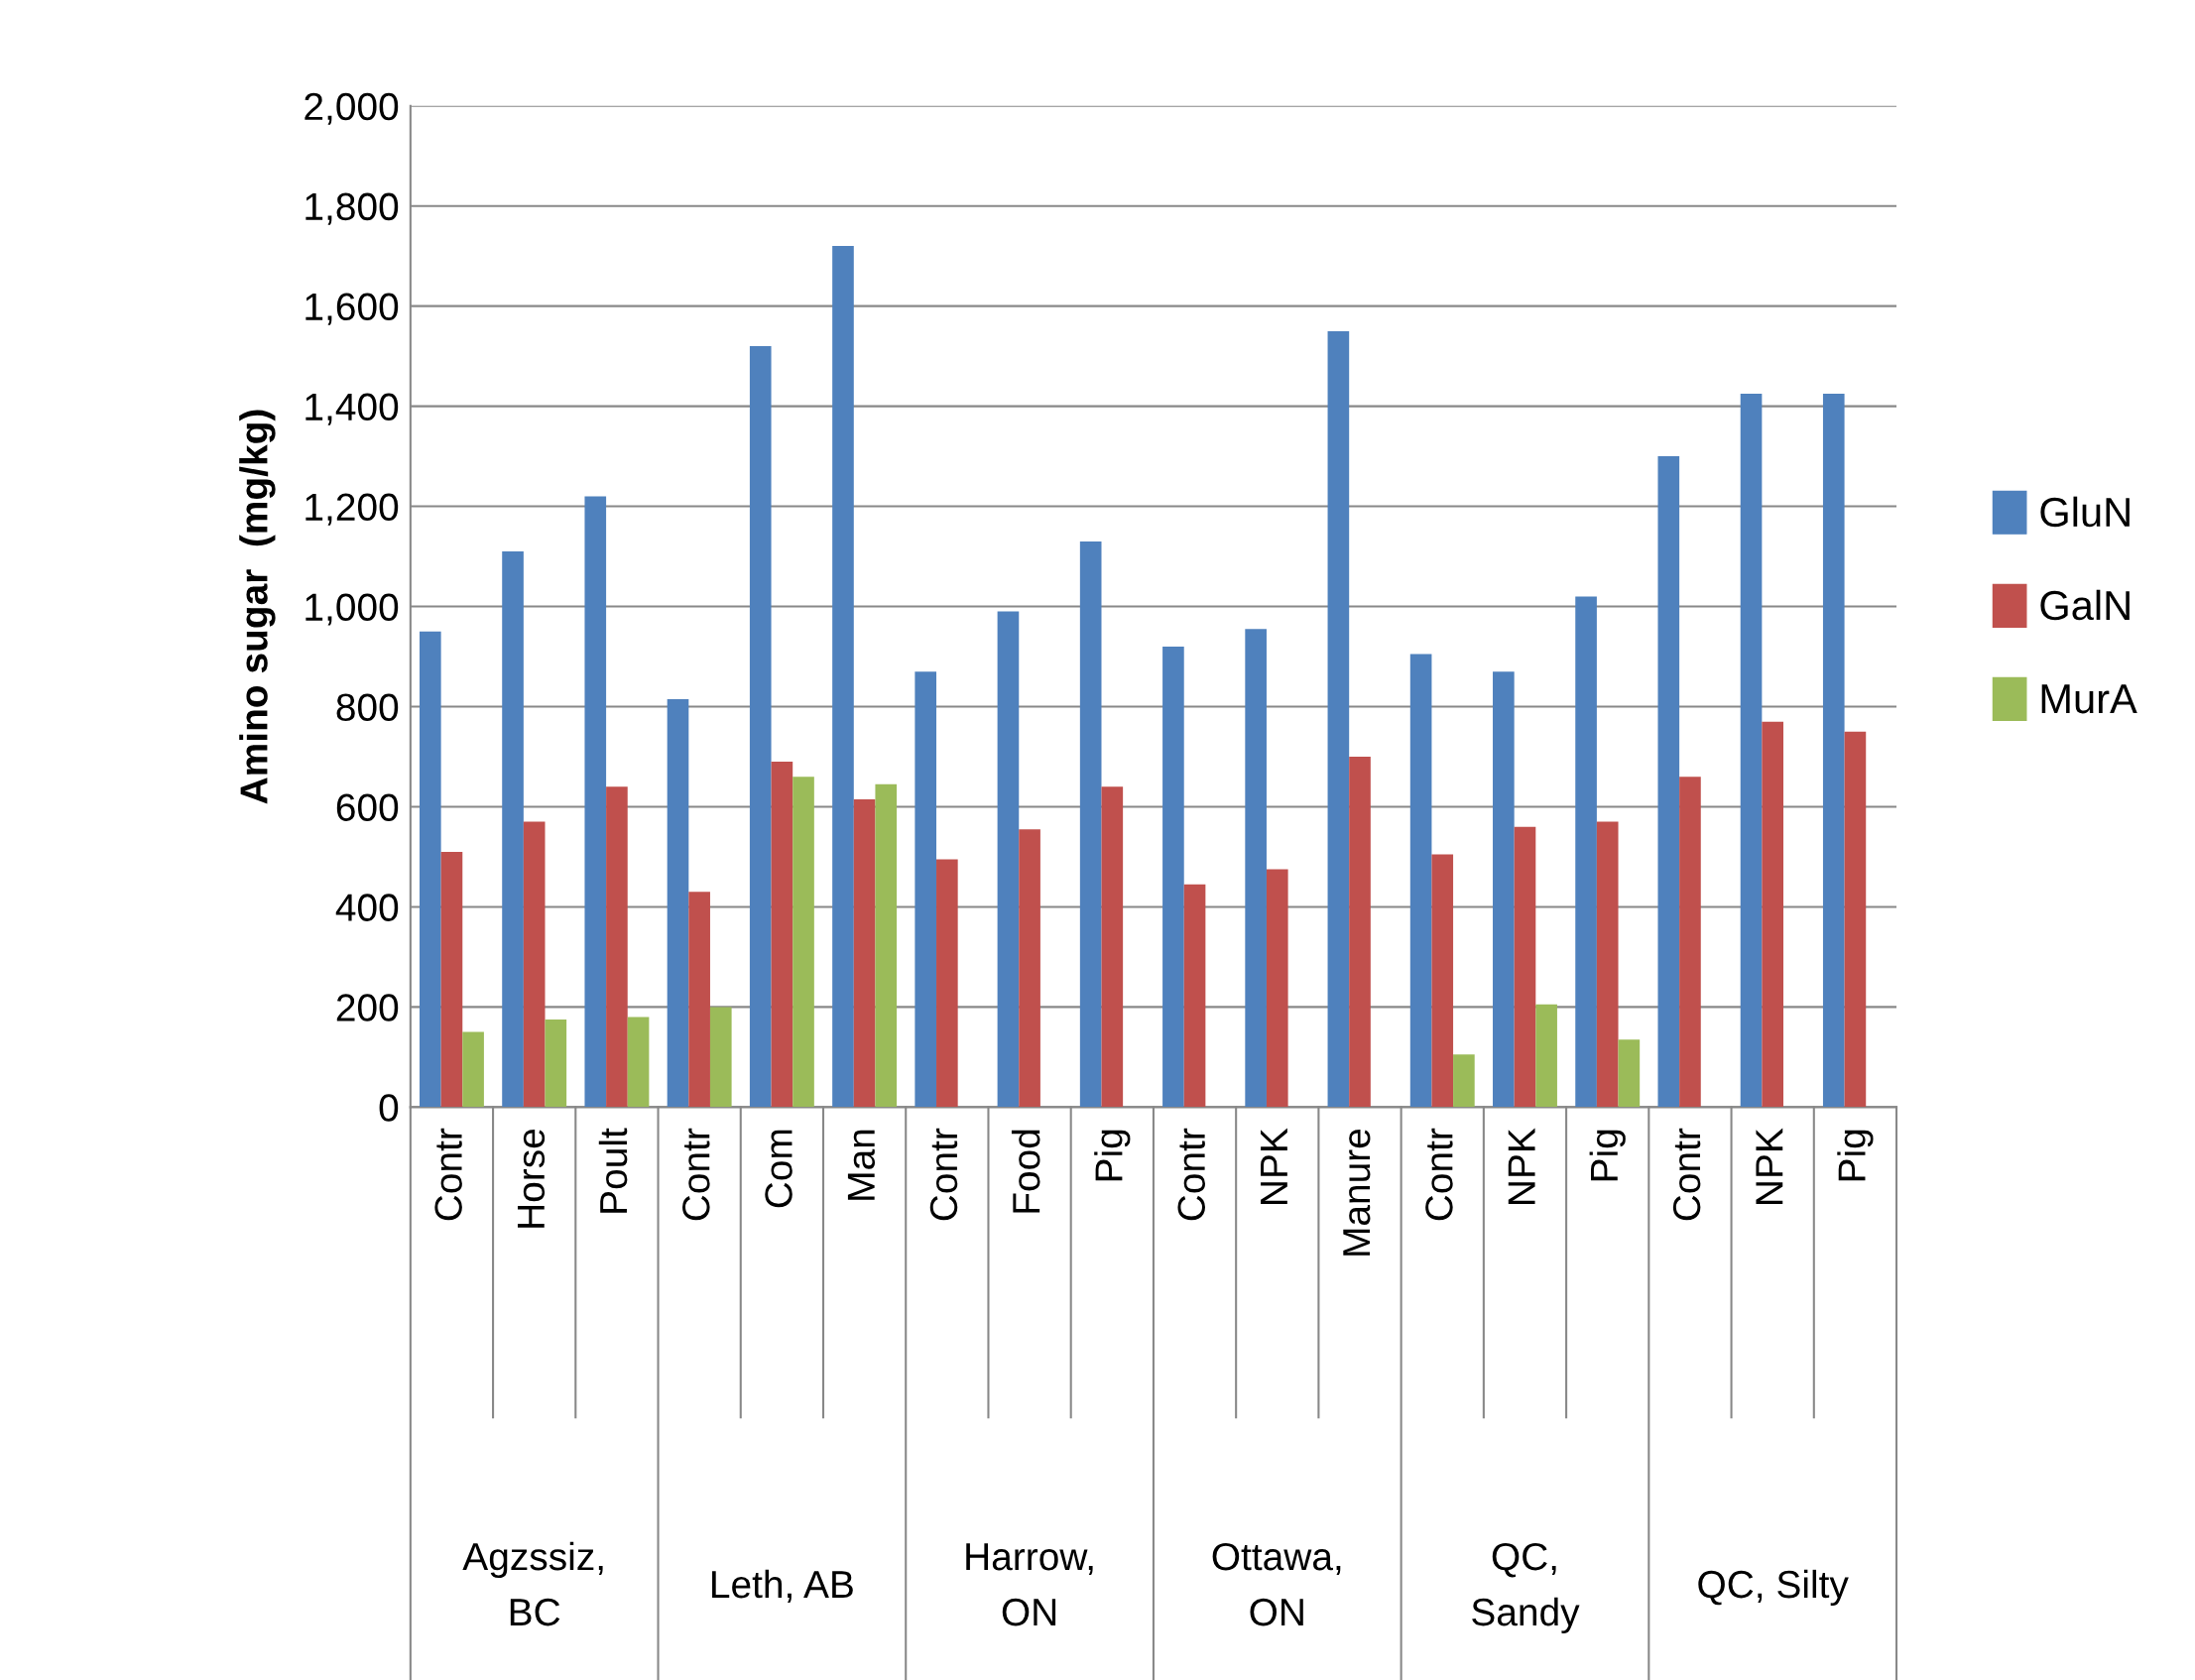 This screenshot has width=2195, height=1680. What do you see at coordinates (368, 1007) in the screenshot?
I see `y-tick-label: 200` at bounding box center [368, 1007].